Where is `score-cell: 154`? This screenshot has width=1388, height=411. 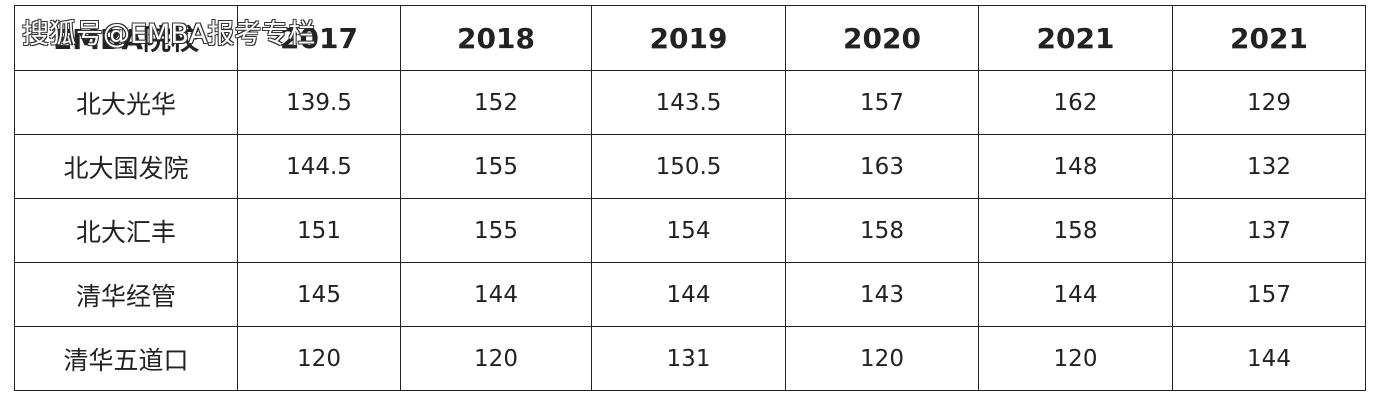
score-cell: 154 is located at coordinates (688, 230).